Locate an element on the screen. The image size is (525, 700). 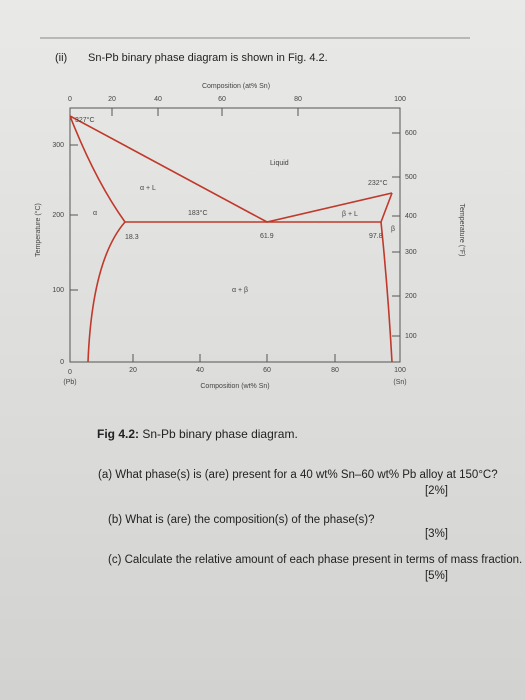
marks: [2%] is located at coordinates (436, 491).